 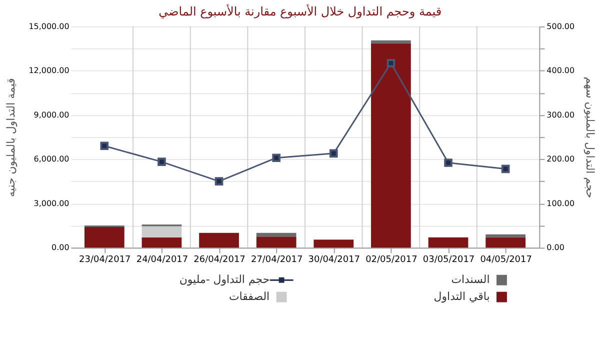 What do you see at coordinates (61, 247) in the screenshot?
I see `y-tick-label: 0.00` at bounding box center [61, 247].